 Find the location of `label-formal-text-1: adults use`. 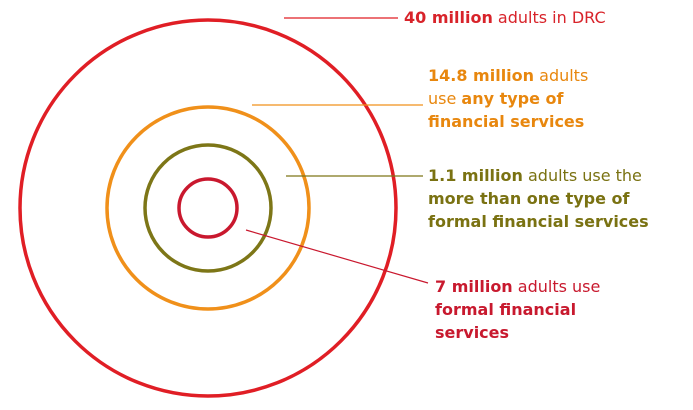

label-formal-text-1: adults use is located at coordinates (556, 286).